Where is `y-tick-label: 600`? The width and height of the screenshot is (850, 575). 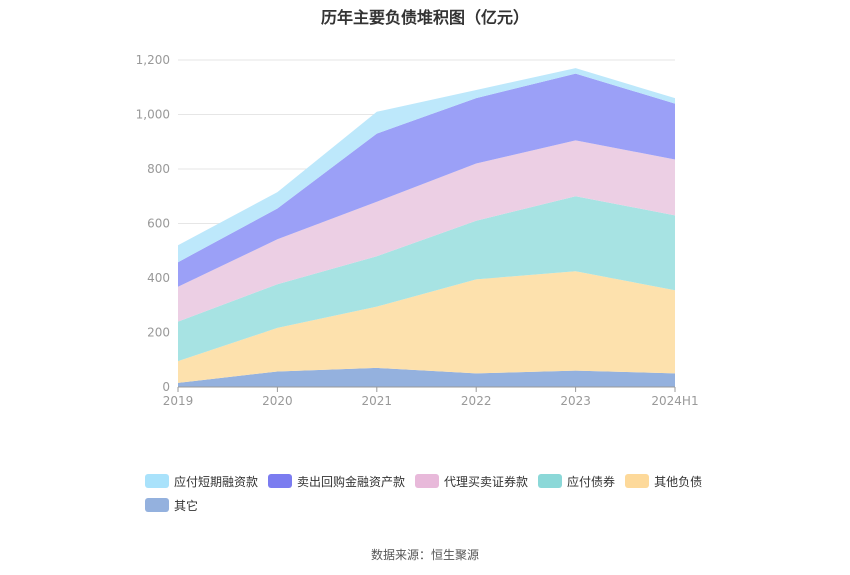
y-tick-label: 600 is located at coordinates (158, 224).